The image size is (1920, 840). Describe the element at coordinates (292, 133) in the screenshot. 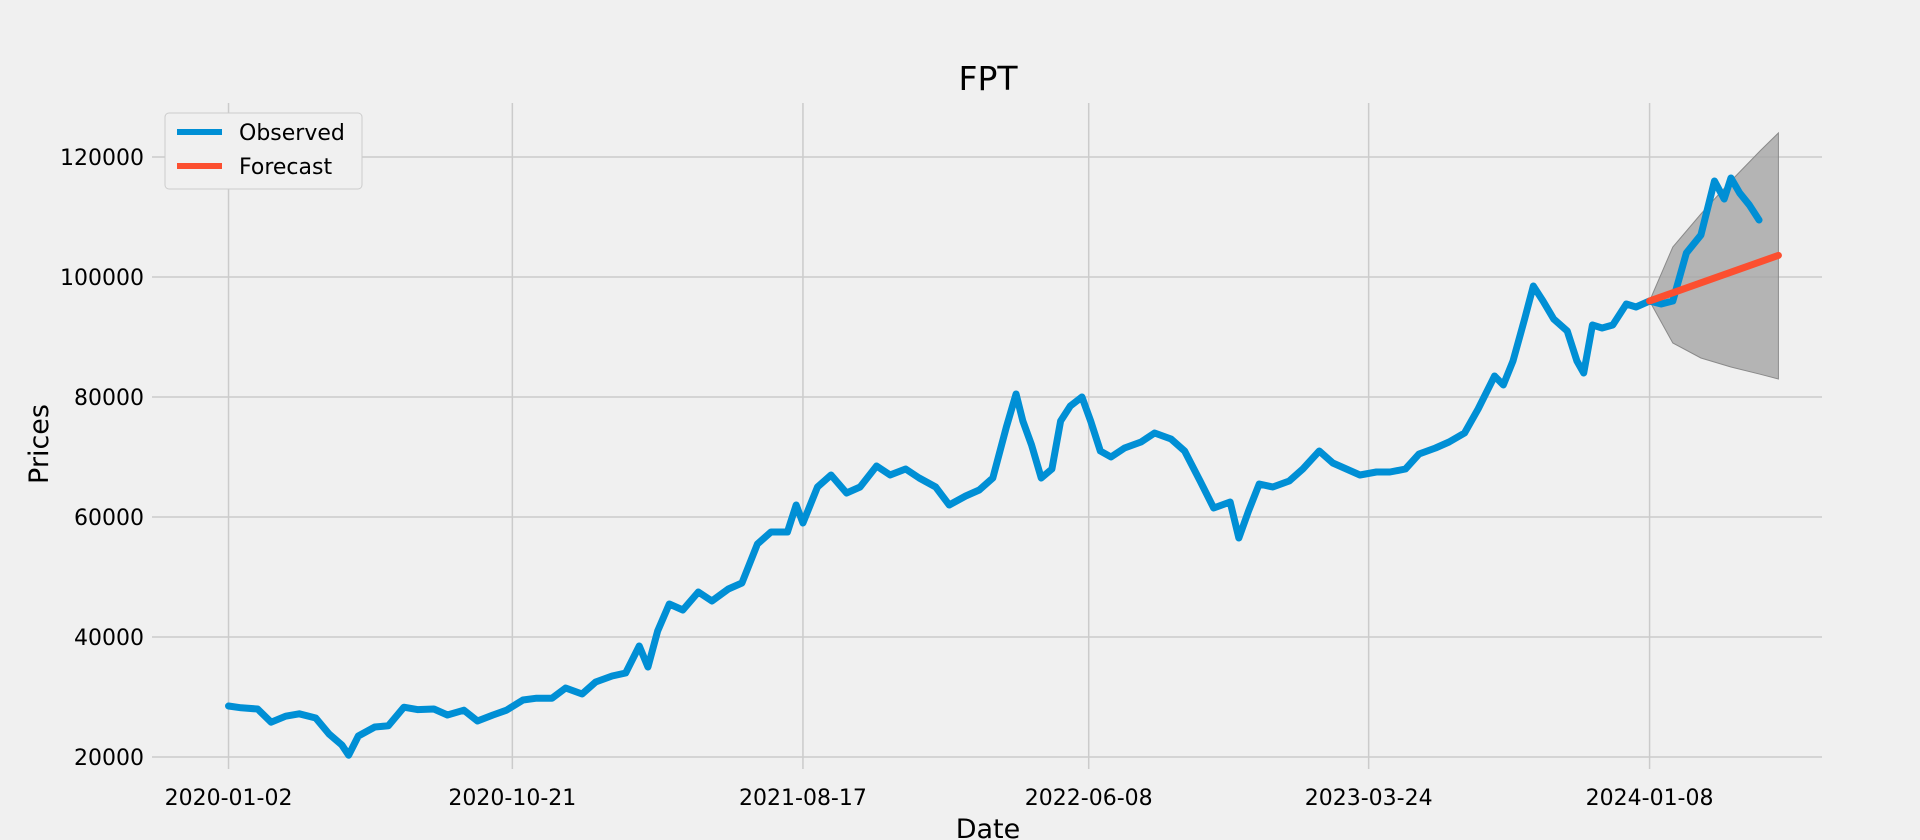

I see `legend-observed-label: Observed` at that location.